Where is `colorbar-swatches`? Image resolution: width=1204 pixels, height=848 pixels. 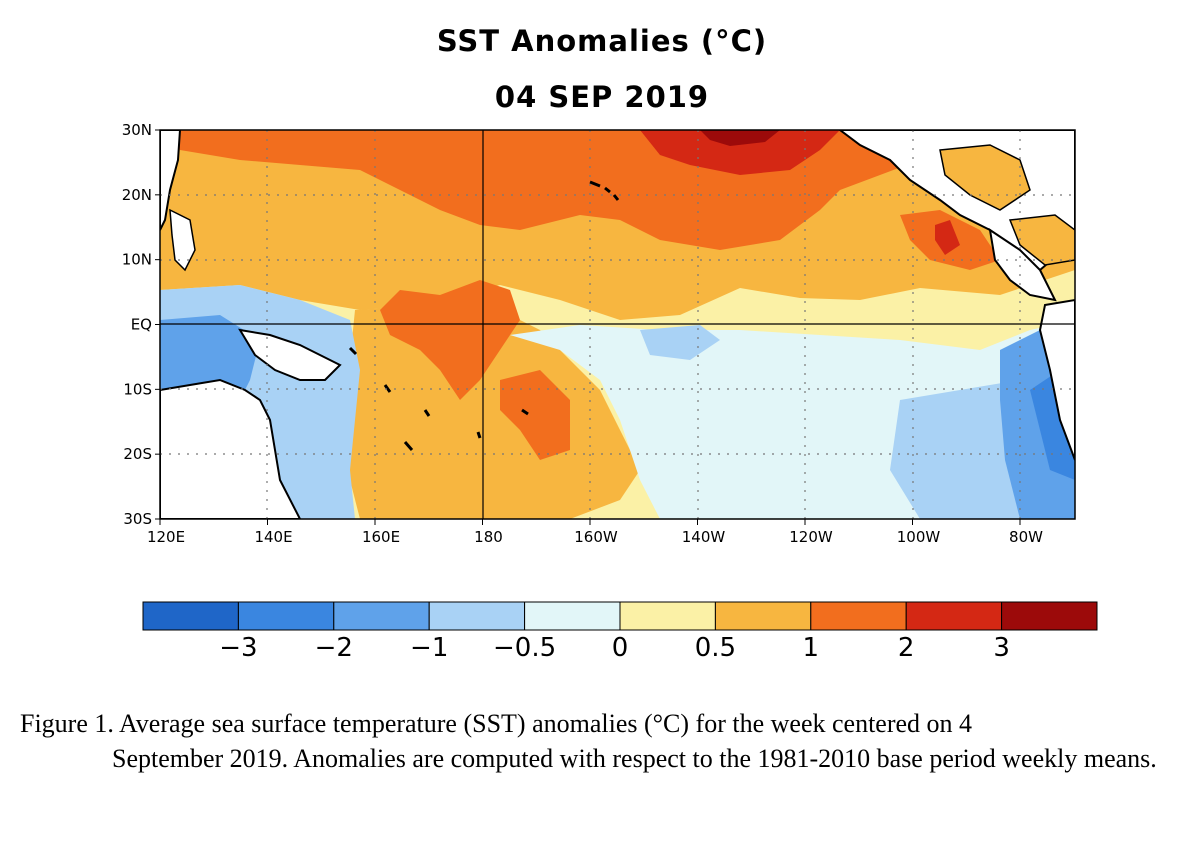 colorbar-swatches is located at coordinates (620, 616).